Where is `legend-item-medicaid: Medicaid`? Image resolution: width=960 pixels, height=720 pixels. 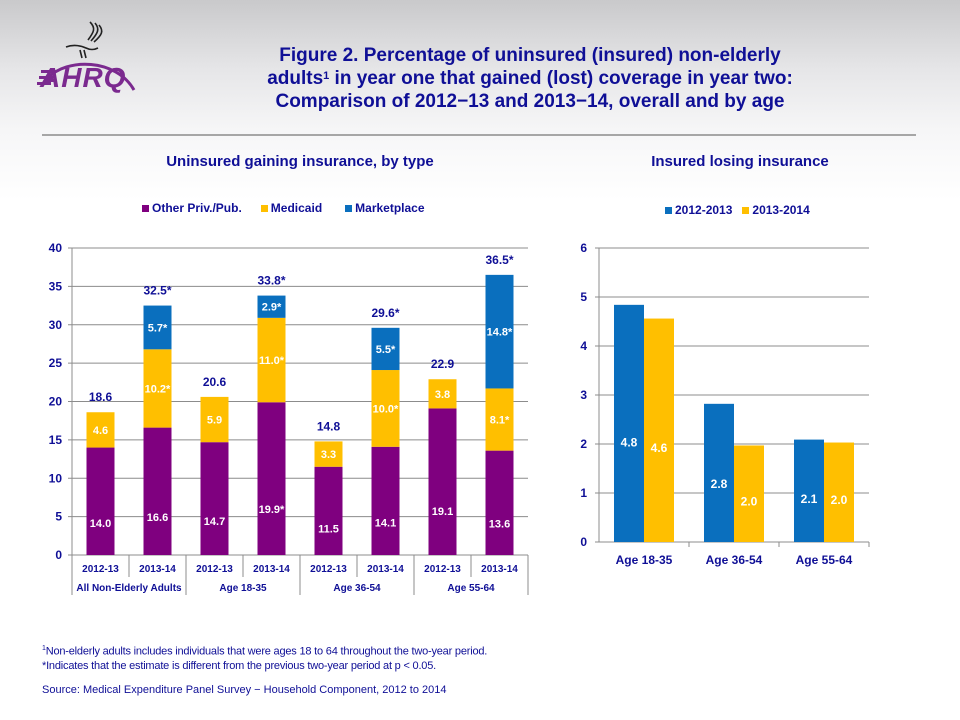
legend-item-medicaid: Medicaid is located at coordinates (291, 208).